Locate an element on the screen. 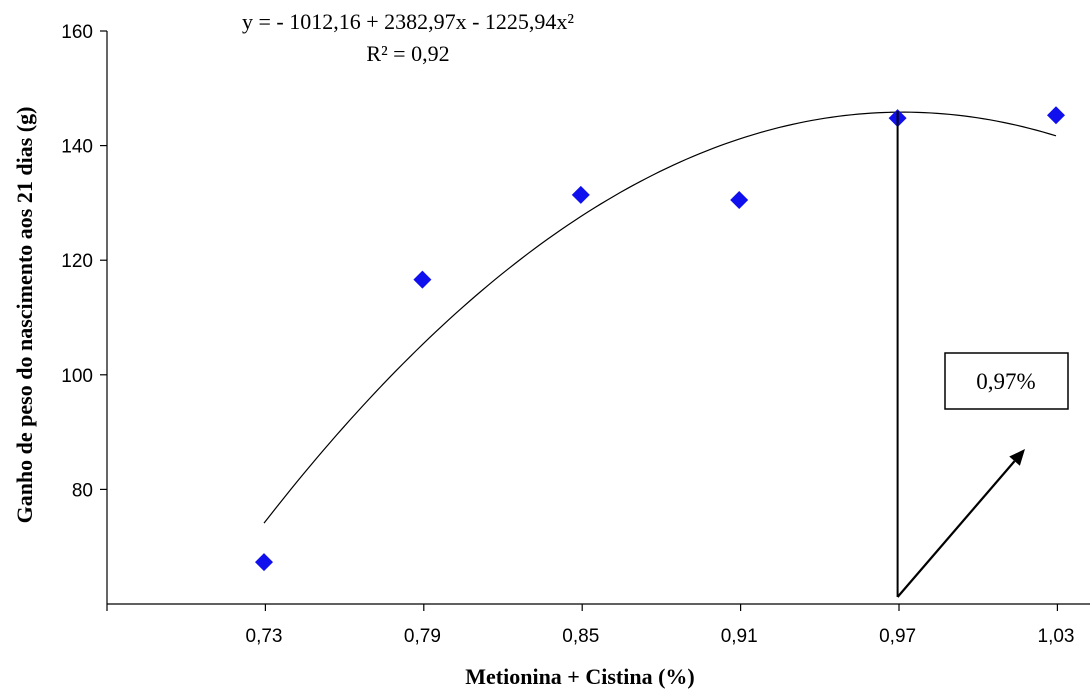 This screenshot has height=693, width=1091. y-tick-label: 140 is located at coordinates (77, 147).